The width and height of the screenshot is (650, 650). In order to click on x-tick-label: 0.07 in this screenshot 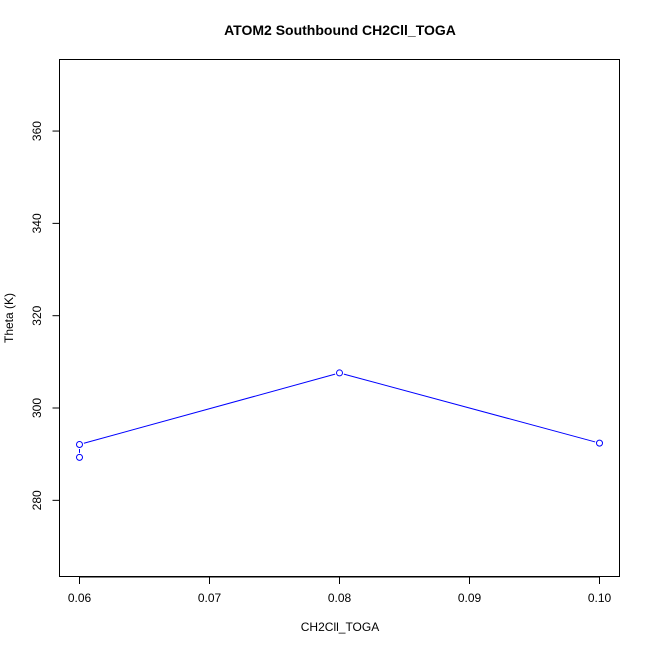, I will do `click(210, 598)`.